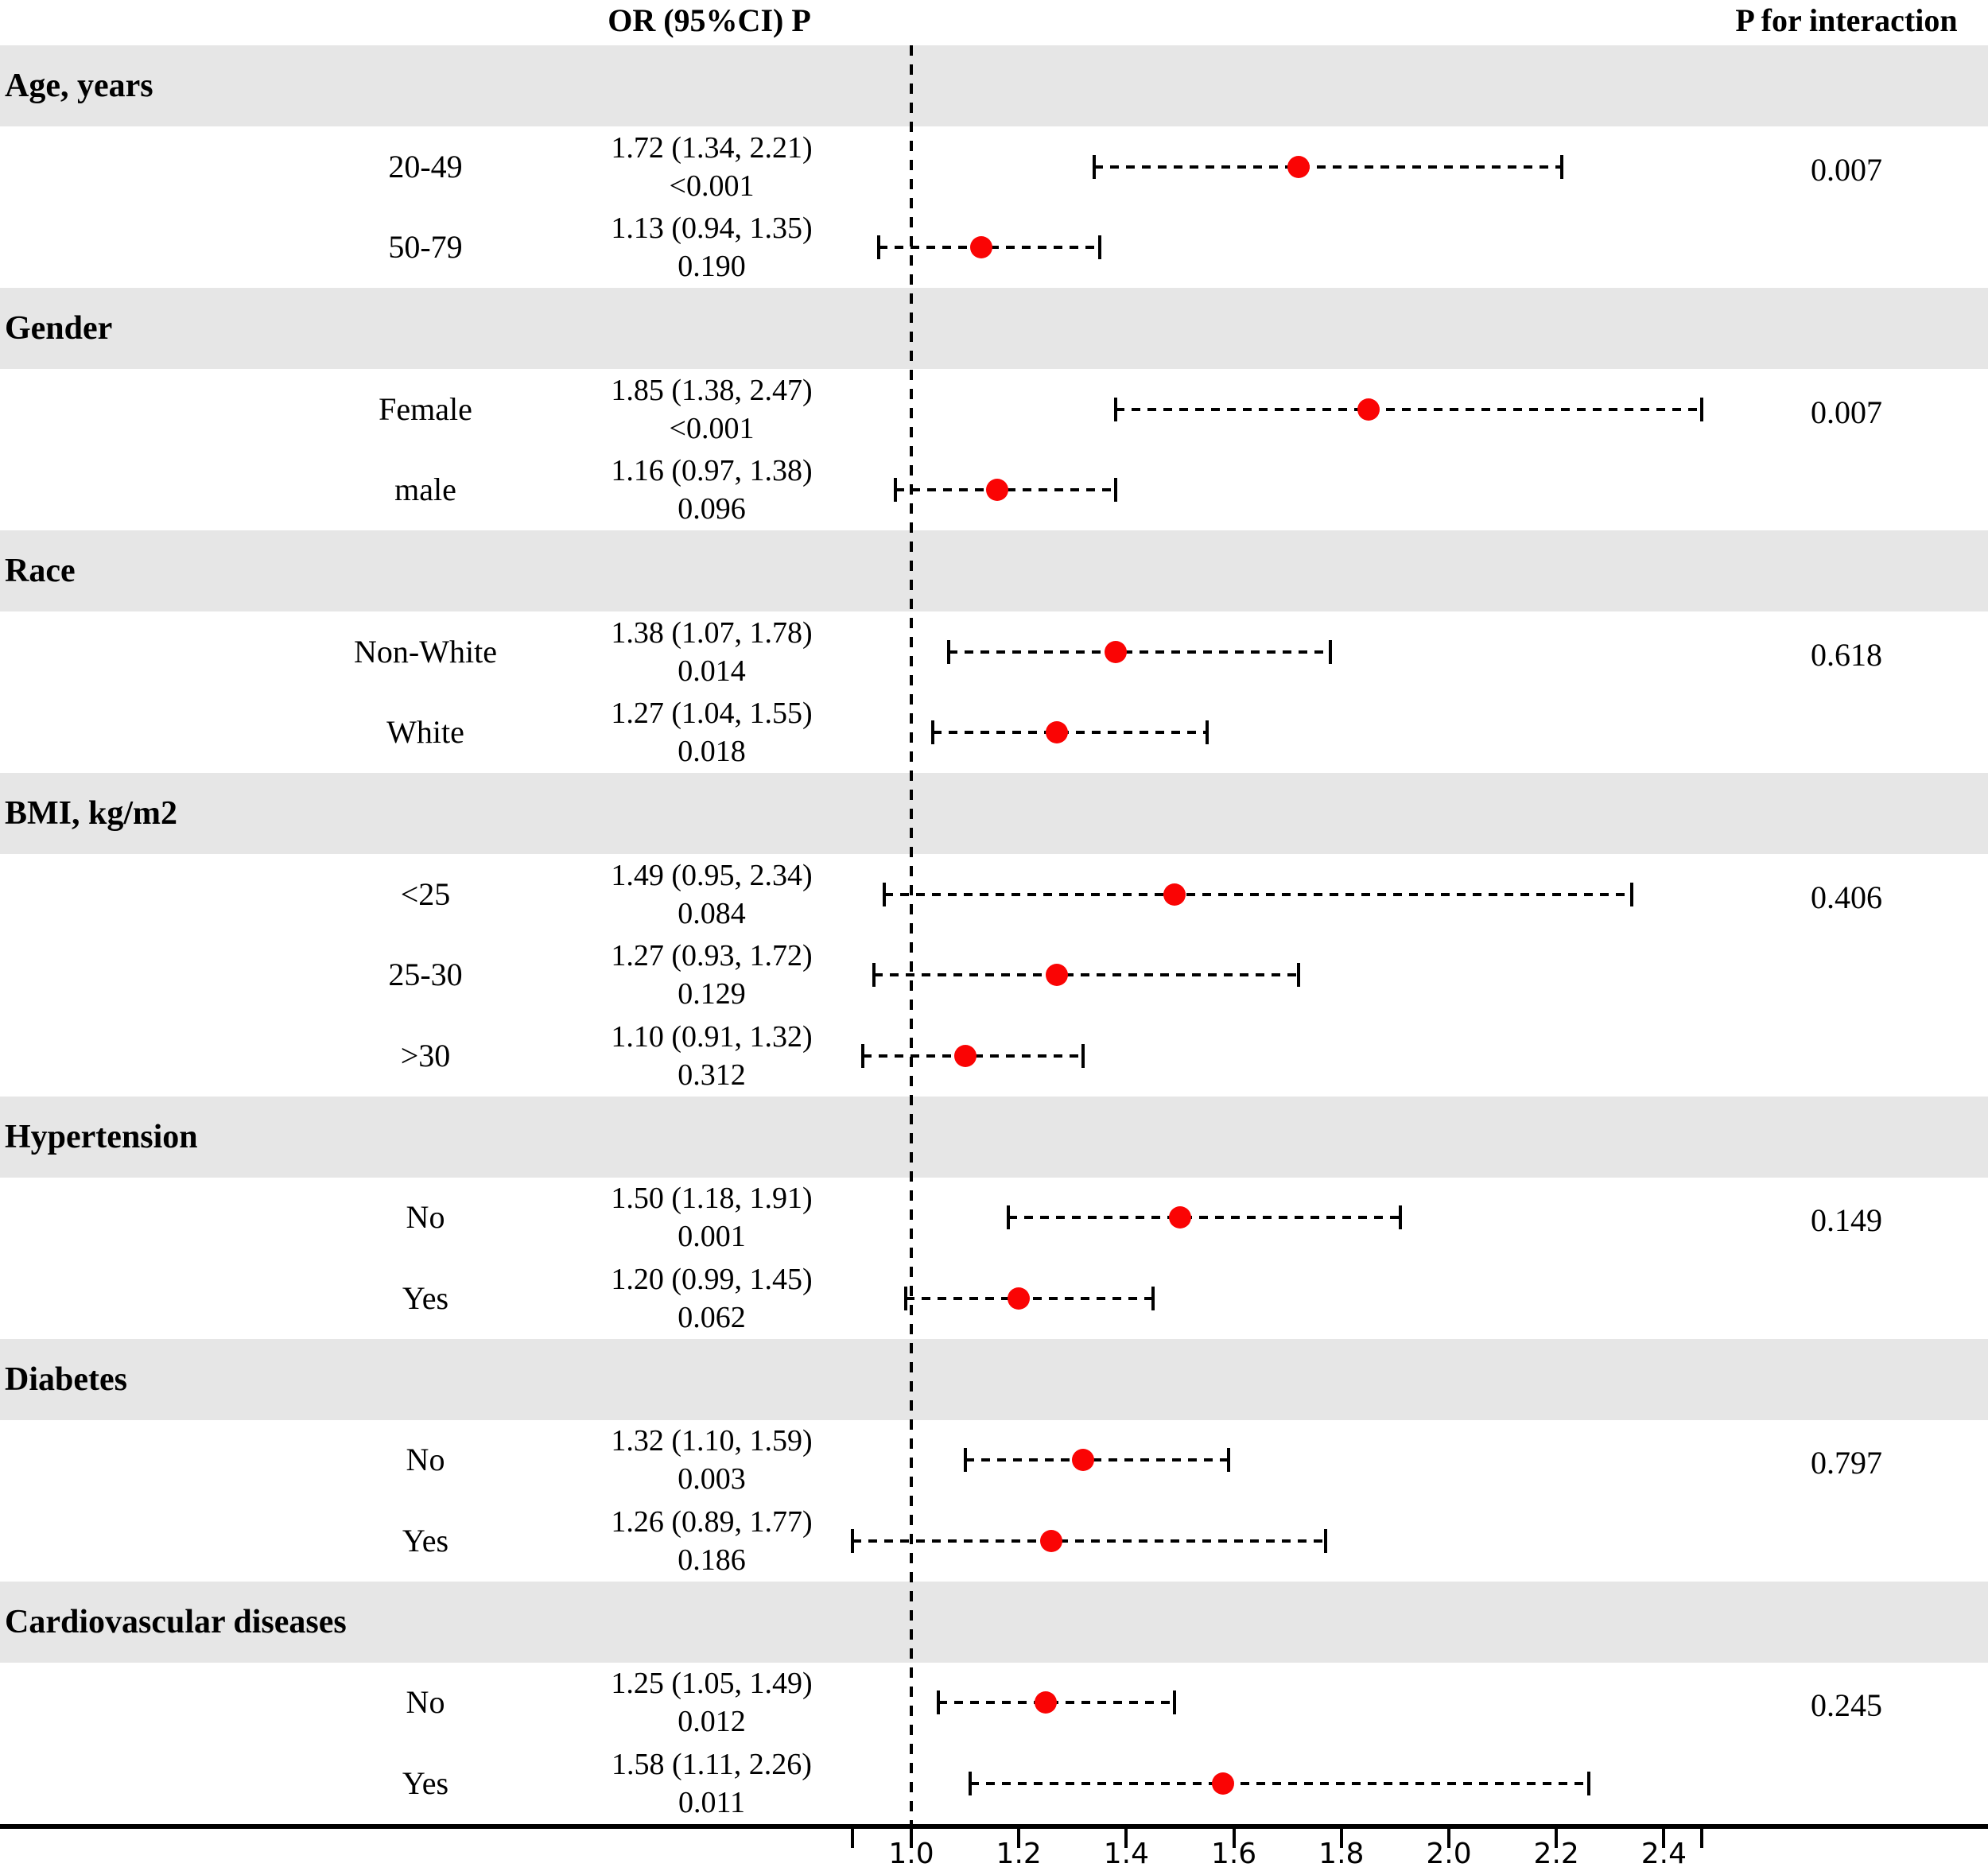  What do you see at coordinates (425, 975) in the screenshot?
I see `subgroup-label: 25-30` at bounding box center [425, 975].